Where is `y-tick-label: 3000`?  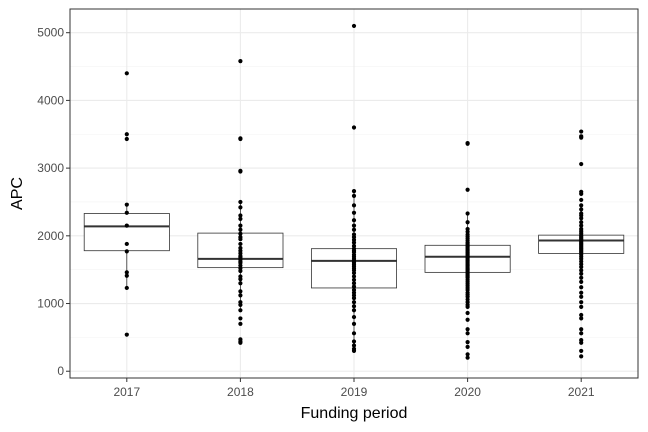
y-tick-label: 3000 is located at coordinates (50, 168).